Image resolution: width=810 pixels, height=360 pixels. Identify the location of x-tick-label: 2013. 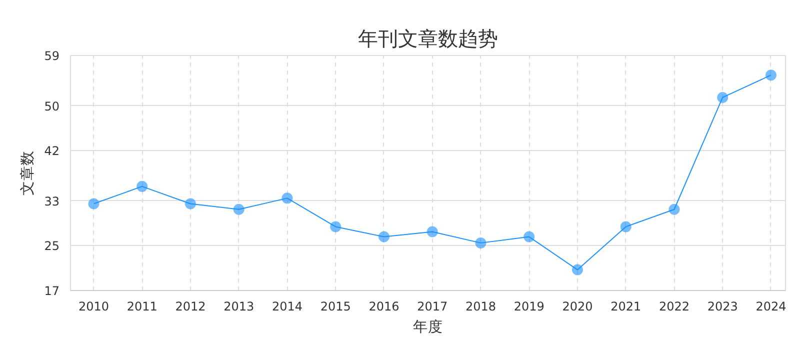
(239, 307).